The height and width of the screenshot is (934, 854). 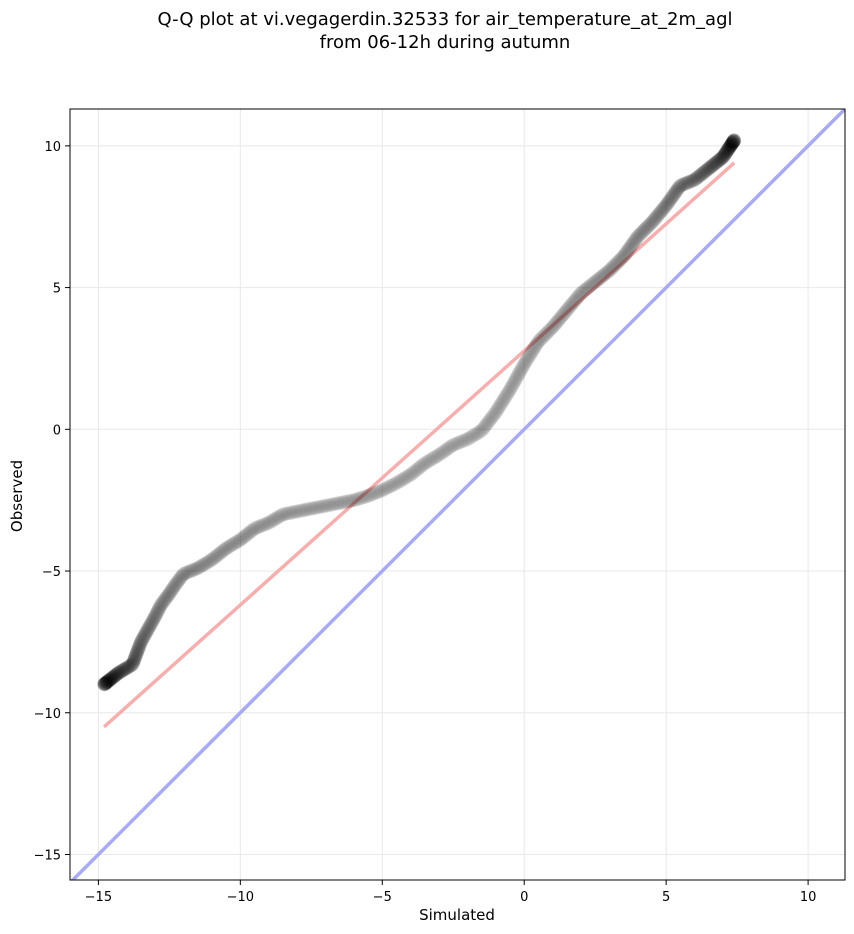 I want to click on y-tick-label: 10, so click(x=52, y=147).